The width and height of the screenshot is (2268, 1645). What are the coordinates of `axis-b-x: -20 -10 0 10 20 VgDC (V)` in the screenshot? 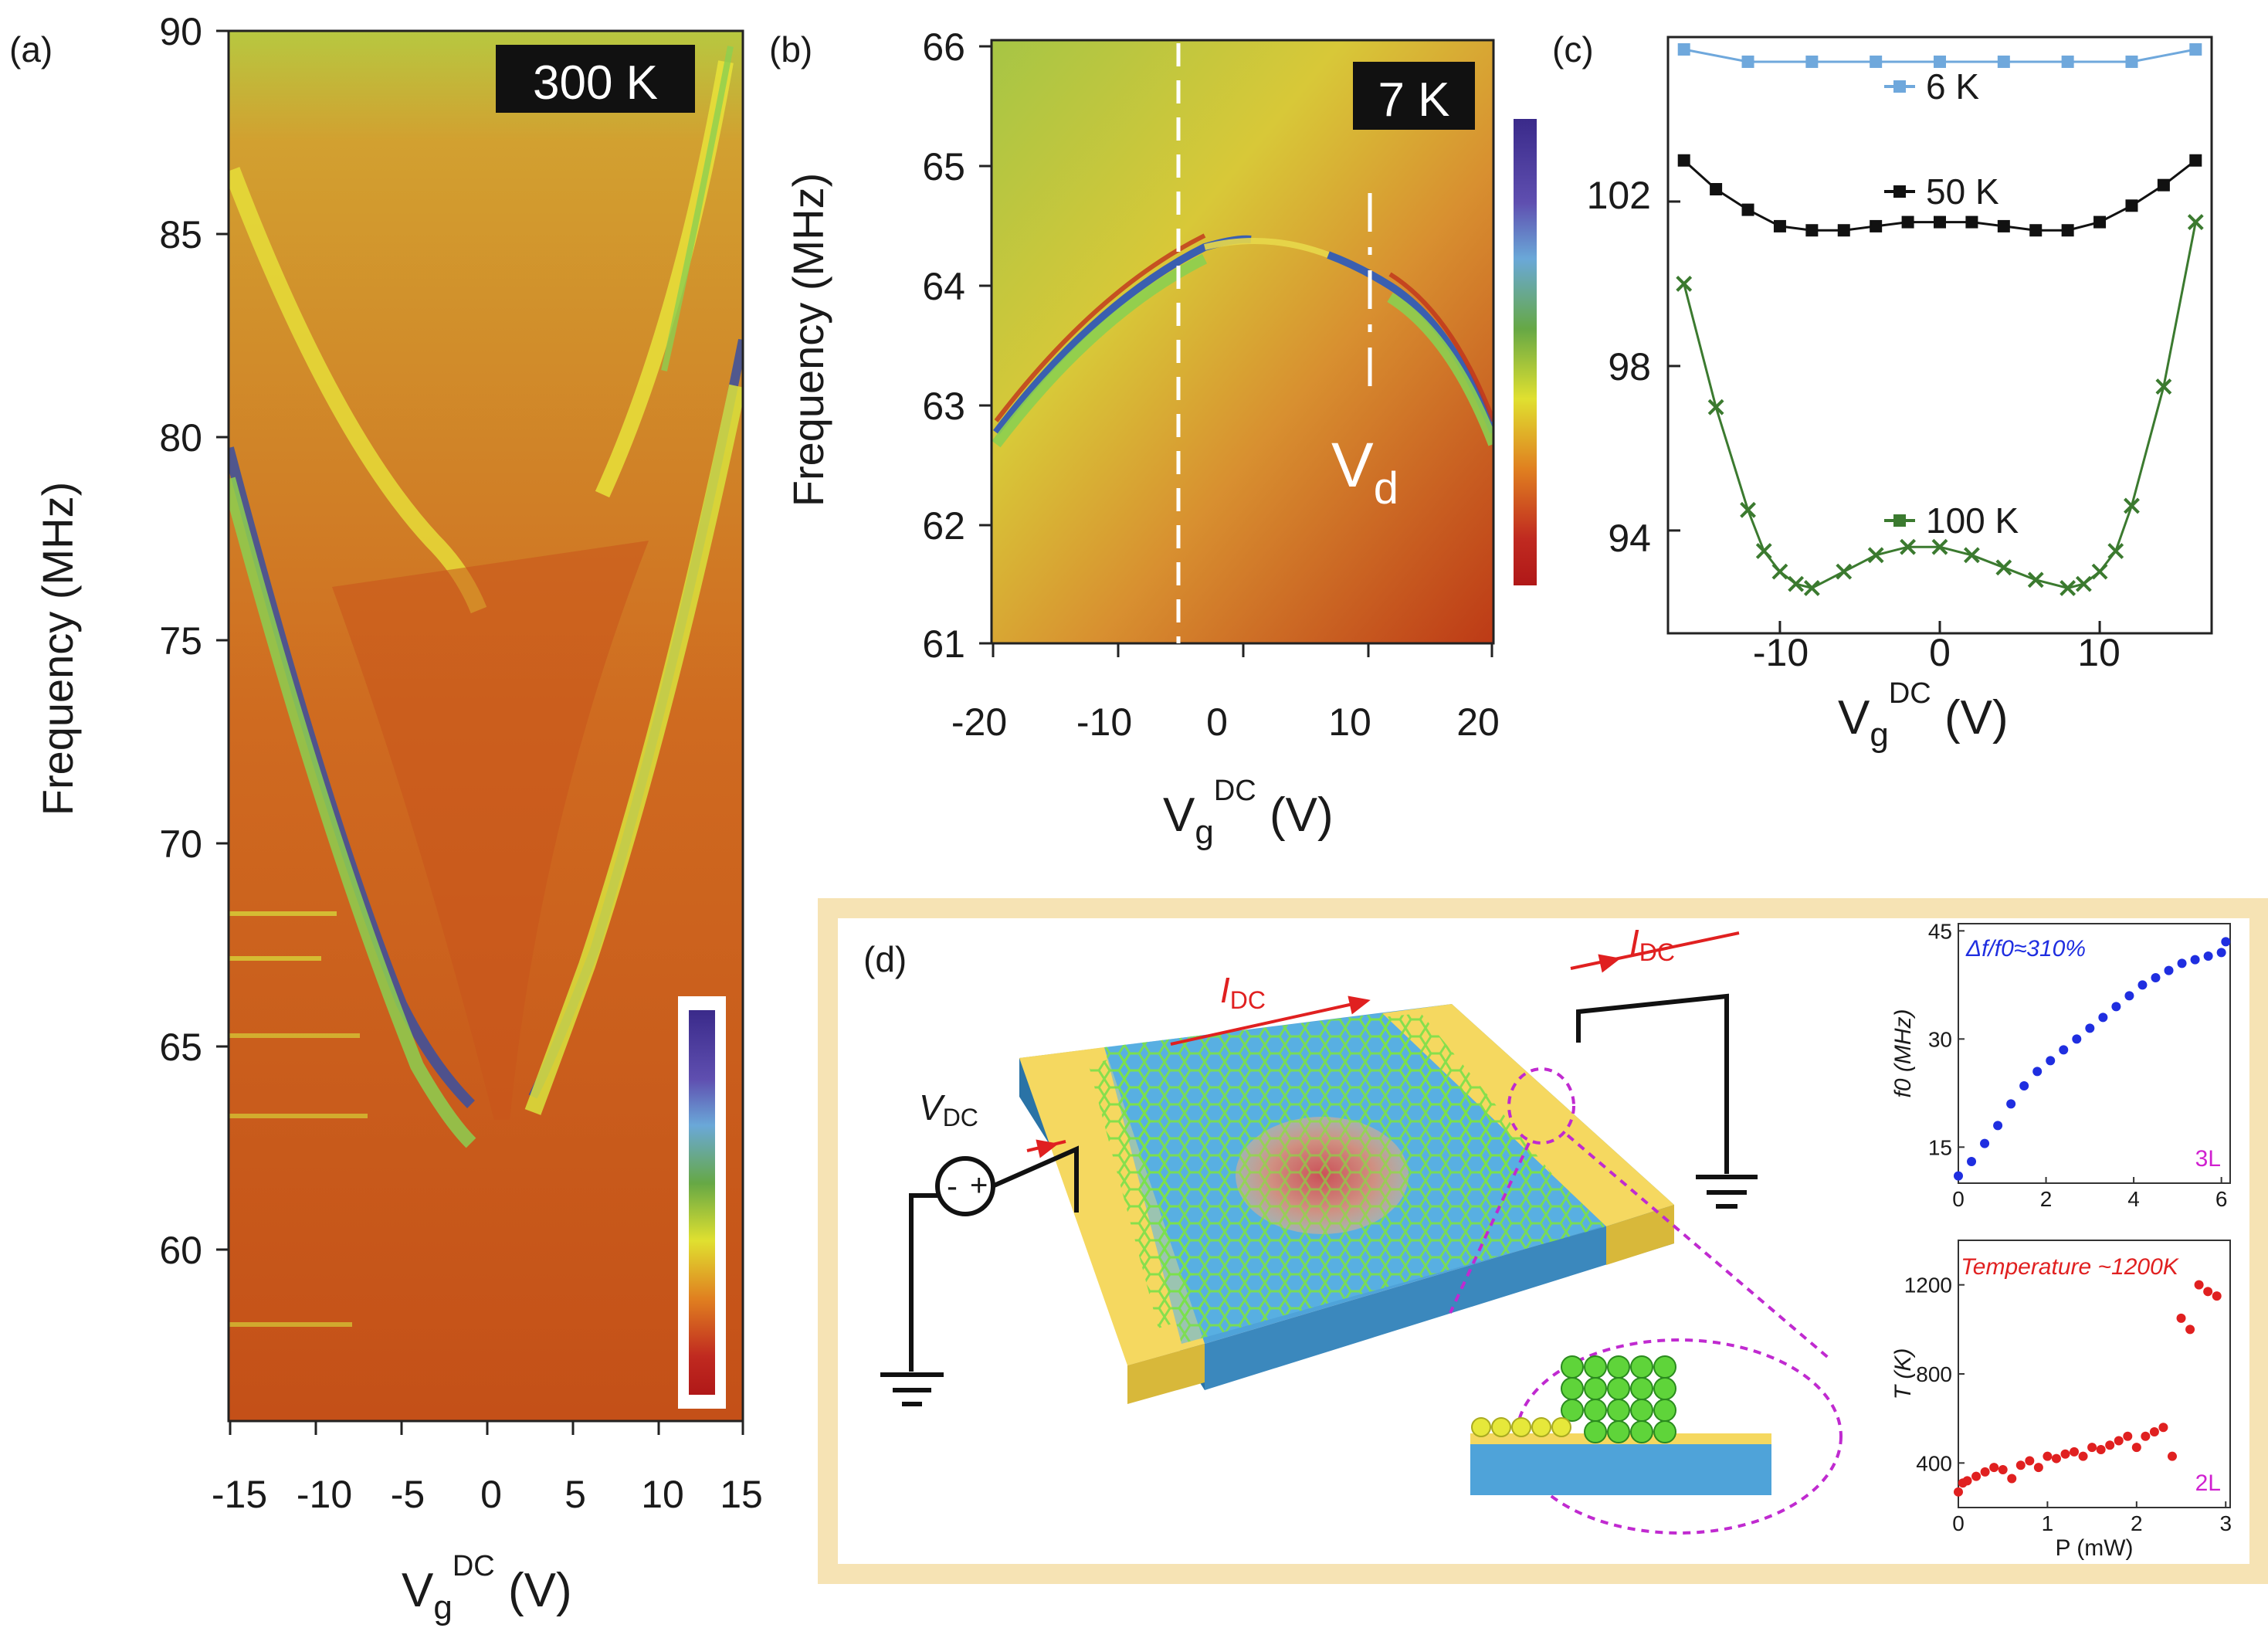 It's located at (1225, 747).